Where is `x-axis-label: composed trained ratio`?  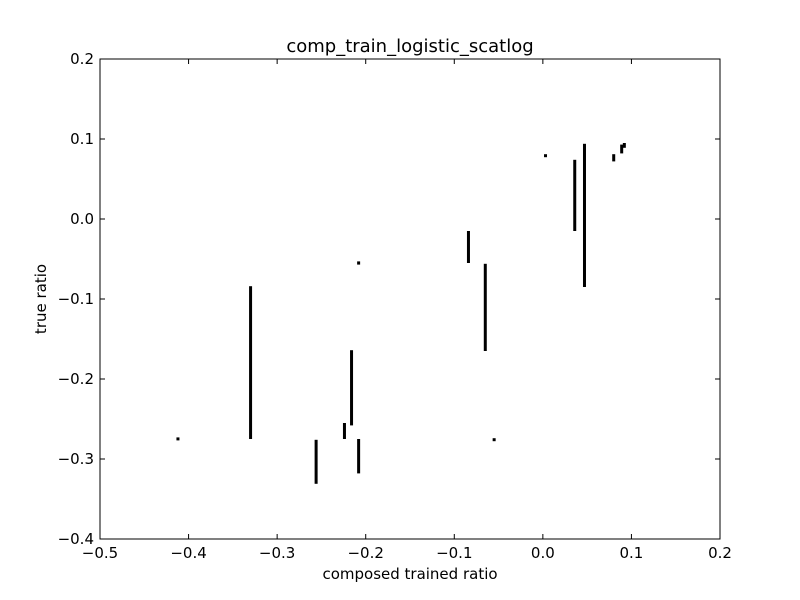
x-axis-label: composed trained ratio is located at coordinates (409, 574).